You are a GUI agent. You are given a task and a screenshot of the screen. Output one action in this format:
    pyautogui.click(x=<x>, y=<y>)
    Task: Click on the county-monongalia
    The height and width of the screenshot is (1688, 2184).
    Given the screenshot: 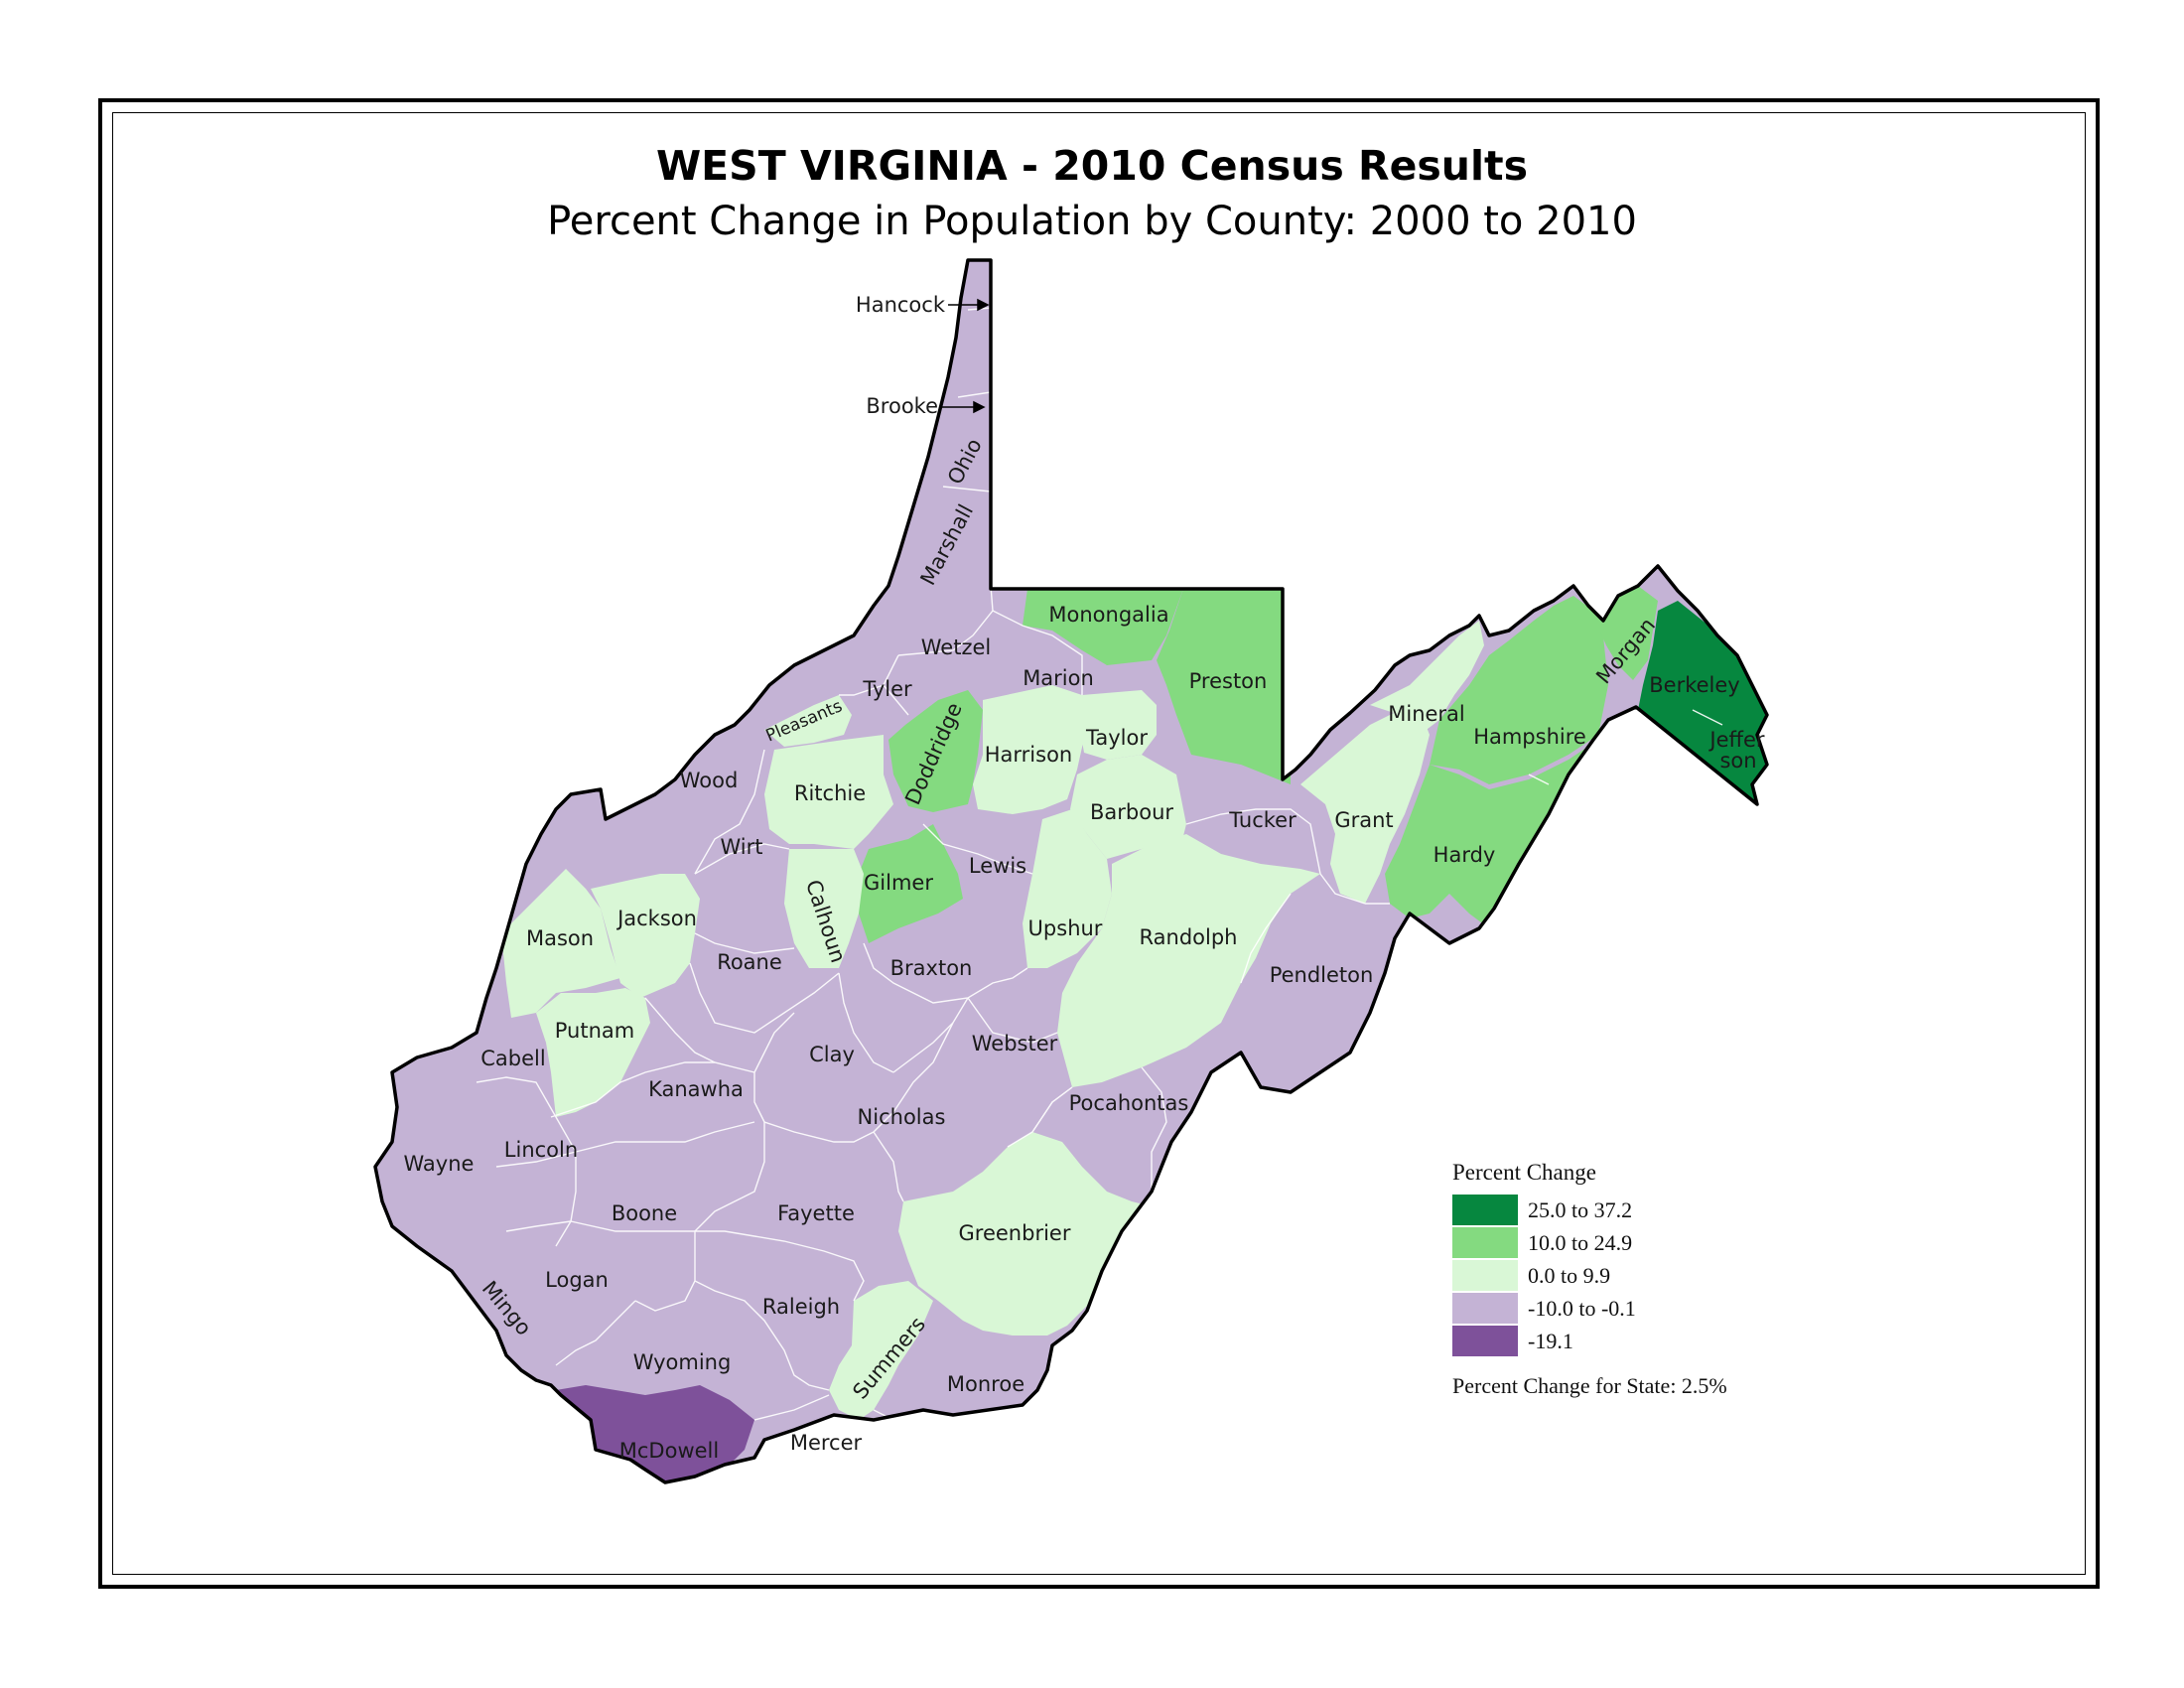 What is the action you would take?
    pyautogui.click(x=1103, y=627)
    